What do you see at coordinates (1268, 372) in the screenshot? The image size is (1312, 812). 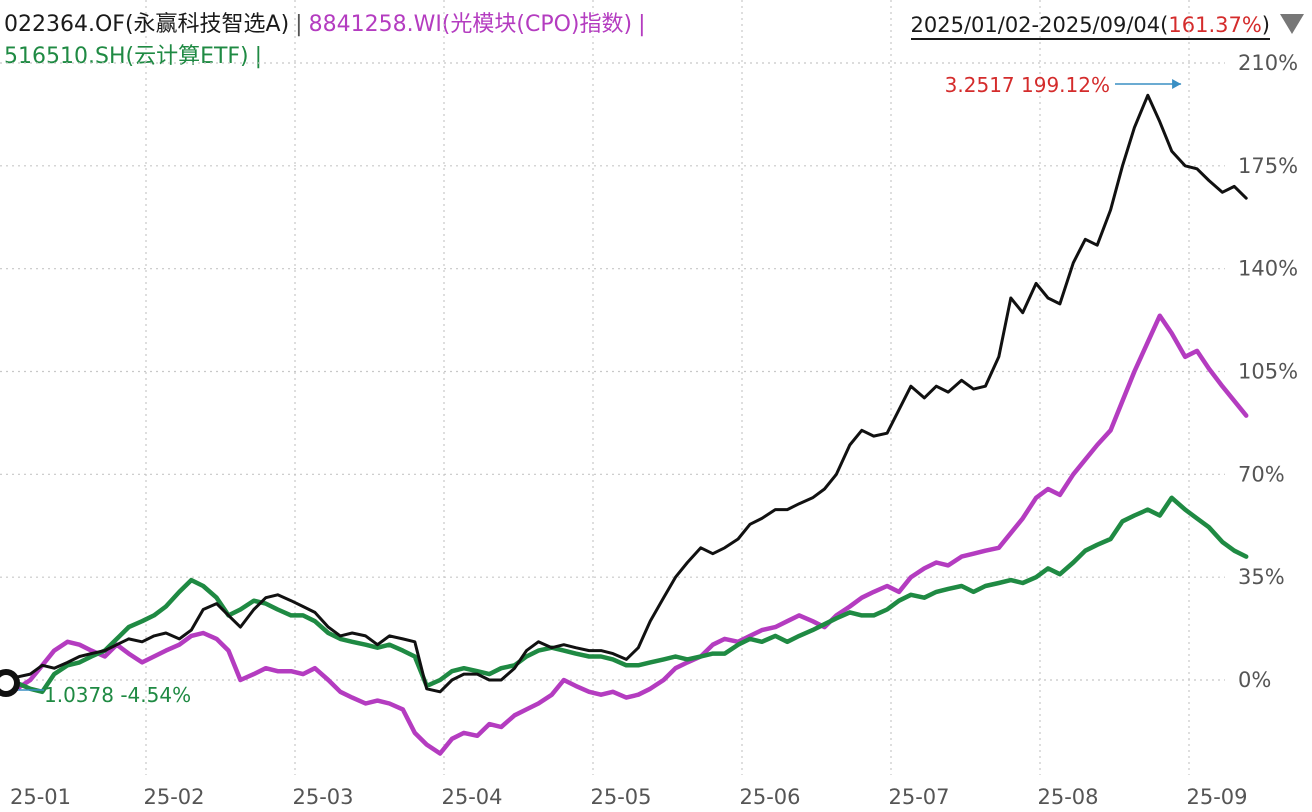 I see `y-tick-label: 105%` at bounding box center [1268, 372].